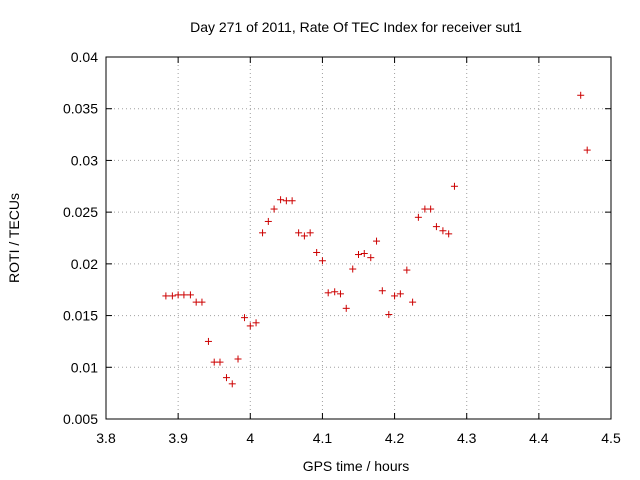 This screenshot has width=640, height=480. Describe the element at coordinates (84, 57) in the screenshot. I see `y-tick-label: 0.04` at that location.